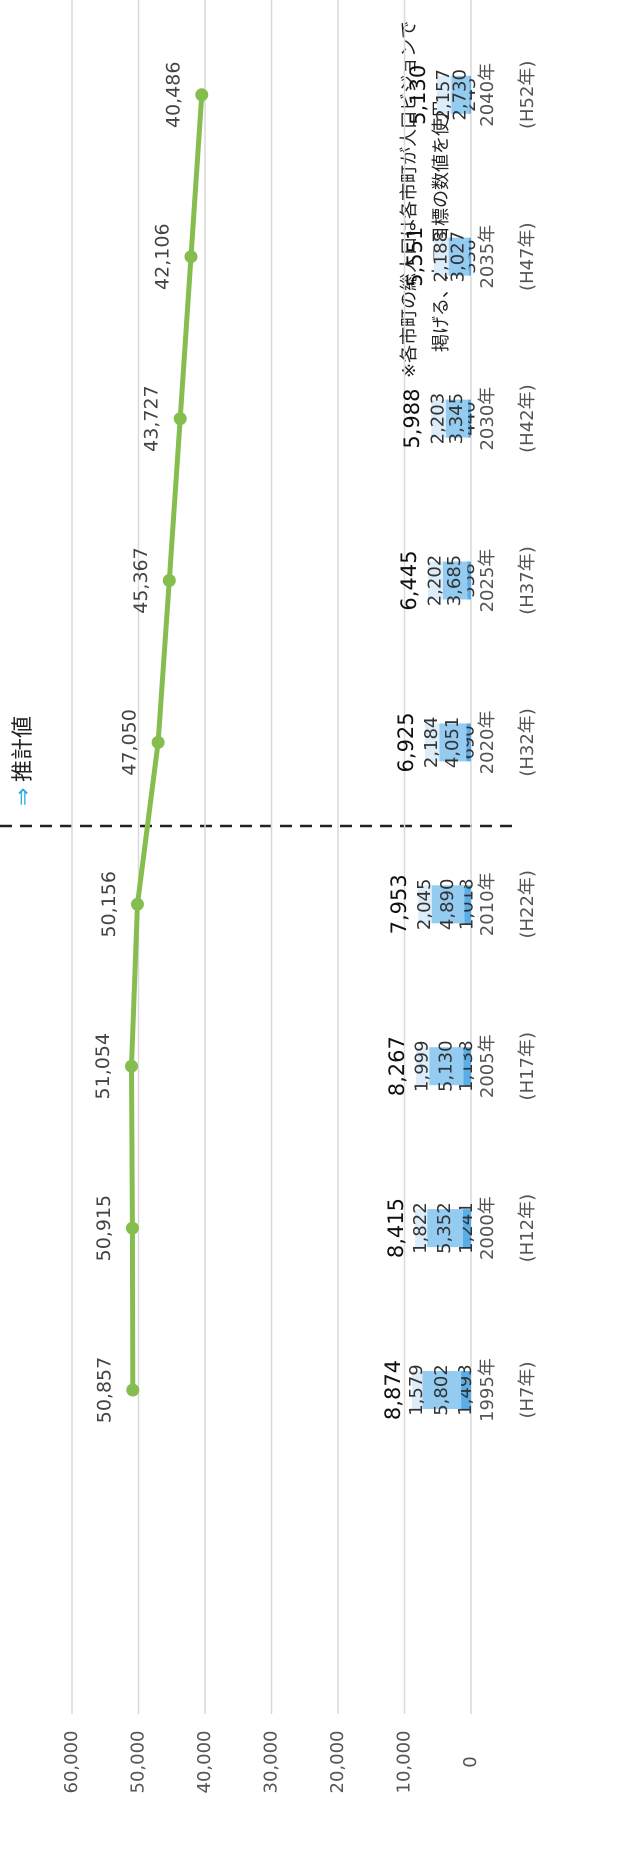 Image resolution: width=641 pixels, height=1854 pixels. What do you see at coordinates (487, 1390) in the screenshot?
I see `x-tick-label: 1995年` at bounding box center [487, 1390].